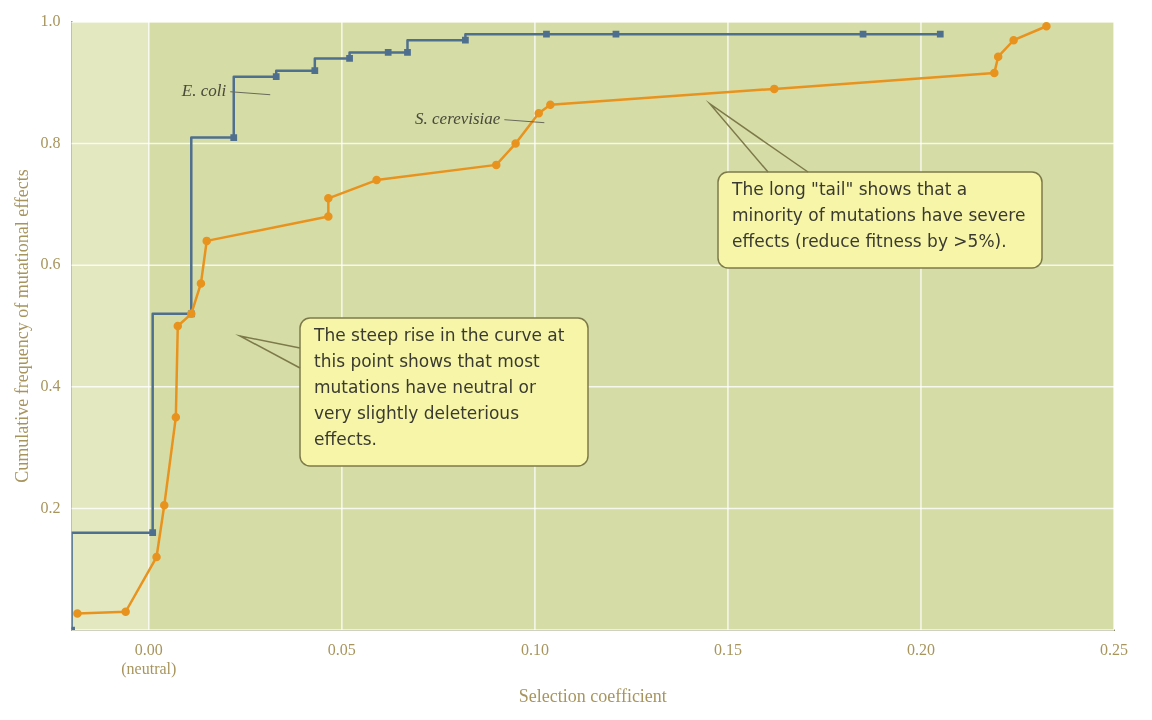 The height and width of the screenshot is (720, 1152). Describe the element at coordinates (878, 214) in the screenshot. I see `annotation: The long "tail" shows that a minority of mutations have severe effects (reduce fitness by >5%).` at that location.